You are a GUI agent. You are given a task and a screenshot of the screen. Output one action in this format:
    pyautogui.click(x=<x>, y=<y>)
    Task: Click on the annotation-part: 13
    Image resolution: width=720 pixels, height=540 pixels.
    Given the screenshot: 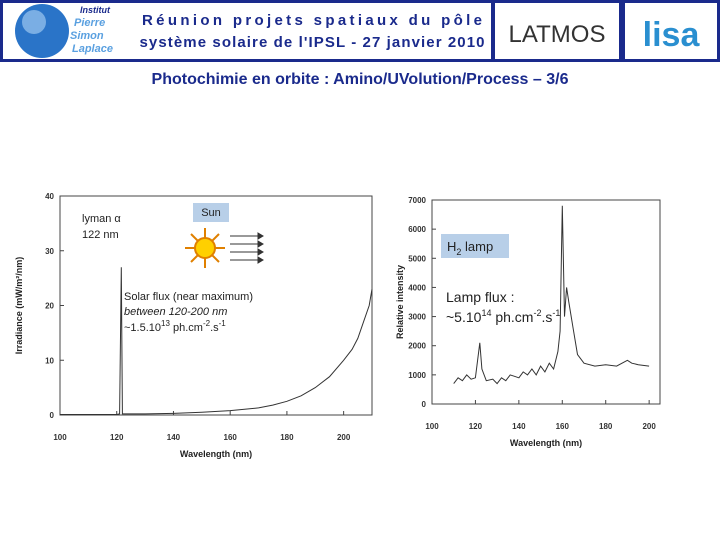 What is the action you would take?
    pyautogui.click(x=165, y=323)
    